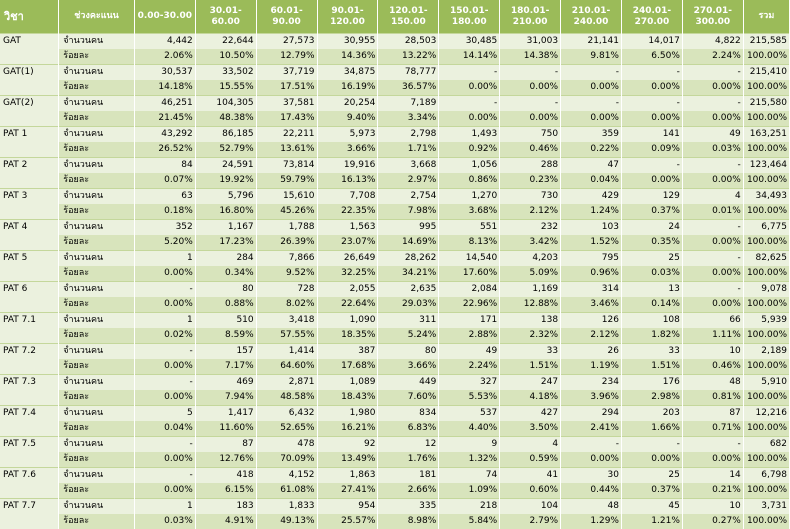 This screenshot has width=790, height=529. What do you see at coordinates (530, 429) in the screenshot?
I see `value-cell: 3.50%` at bounding box center [530, 429].